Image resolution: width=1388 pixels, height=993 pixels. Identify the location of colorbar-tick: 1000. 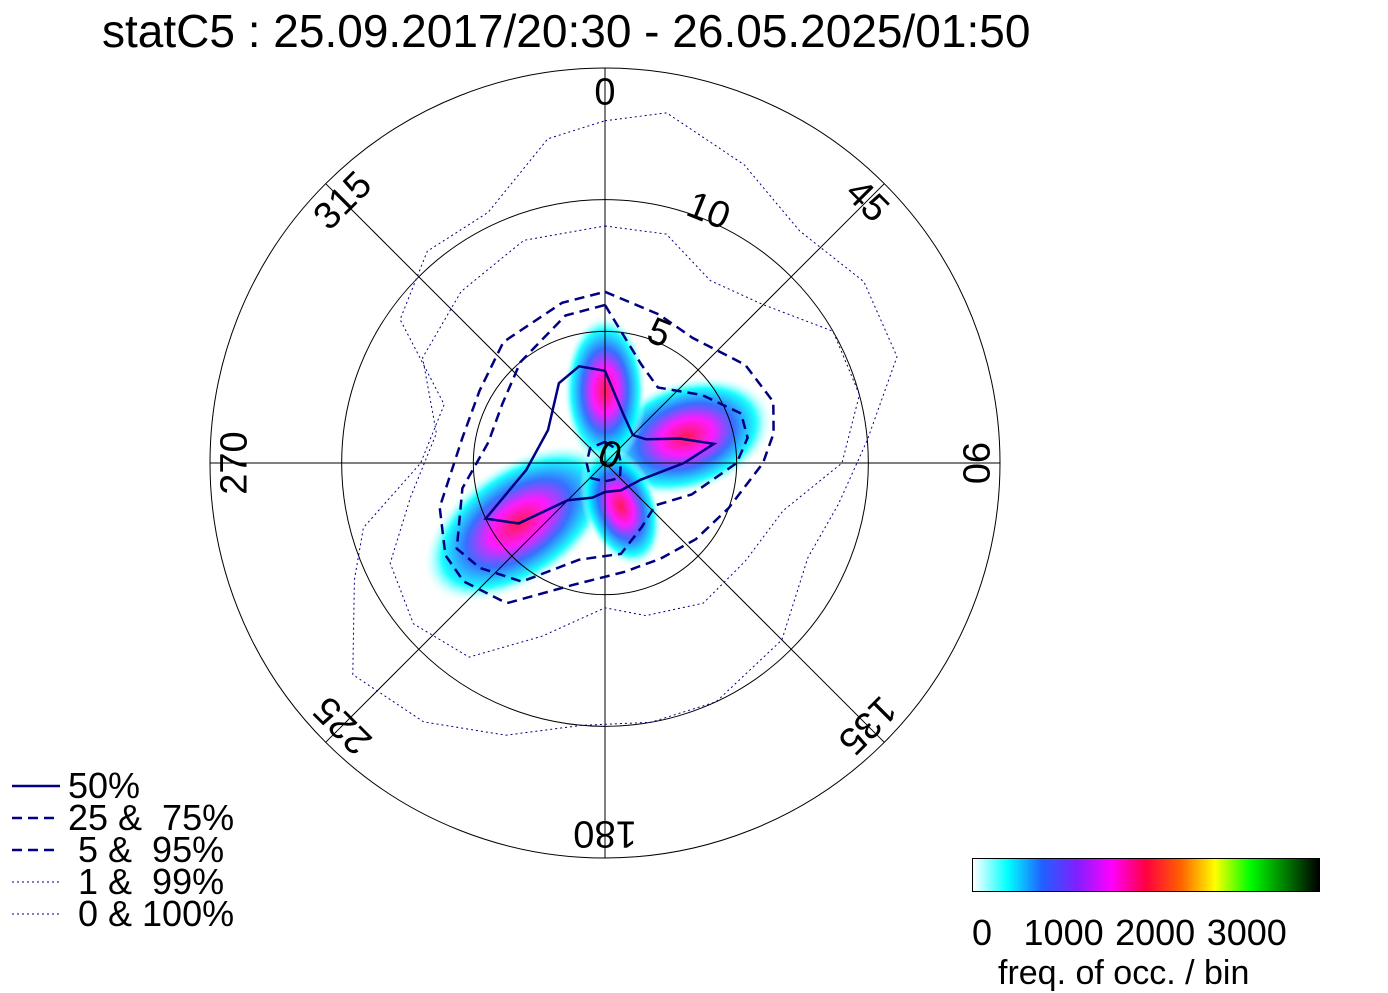
(1063, 932).